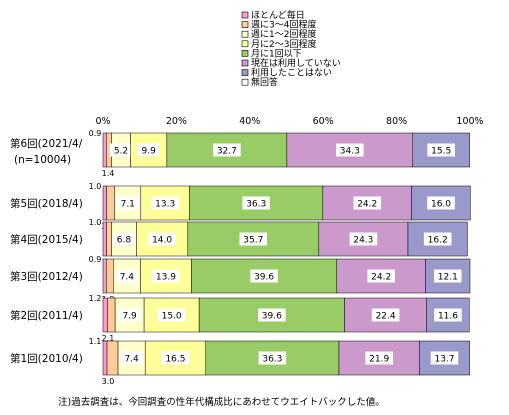 The image size is (509, 415). What do you see at coordinates (448, 316) in the screenshot?
I see `data-label: 11.6` at bounding box center [448, 316].